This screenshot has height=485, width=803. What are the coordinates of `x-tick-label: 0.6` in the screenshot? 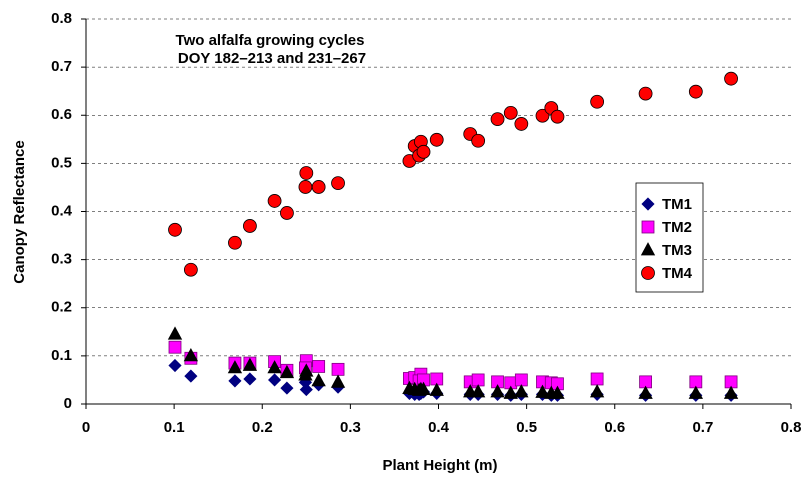 It's located at (614, 427).